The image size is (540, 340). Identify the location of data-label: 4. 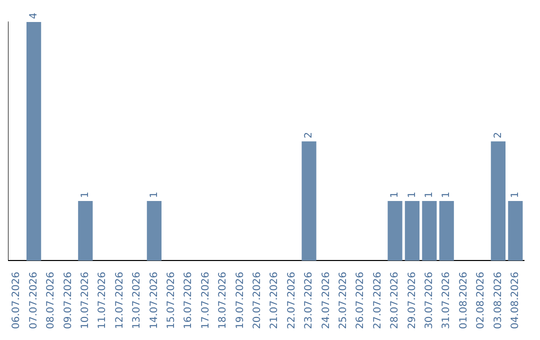
(34, 15).